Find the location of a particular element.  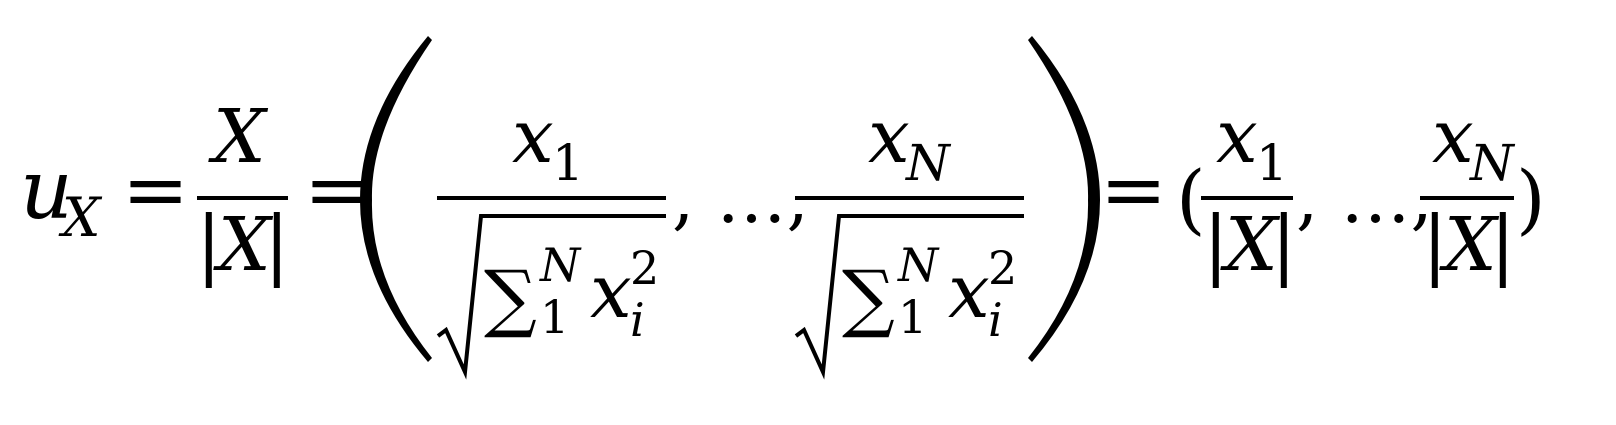

fraction1-denominator: X is located at coordinates (243, 245).